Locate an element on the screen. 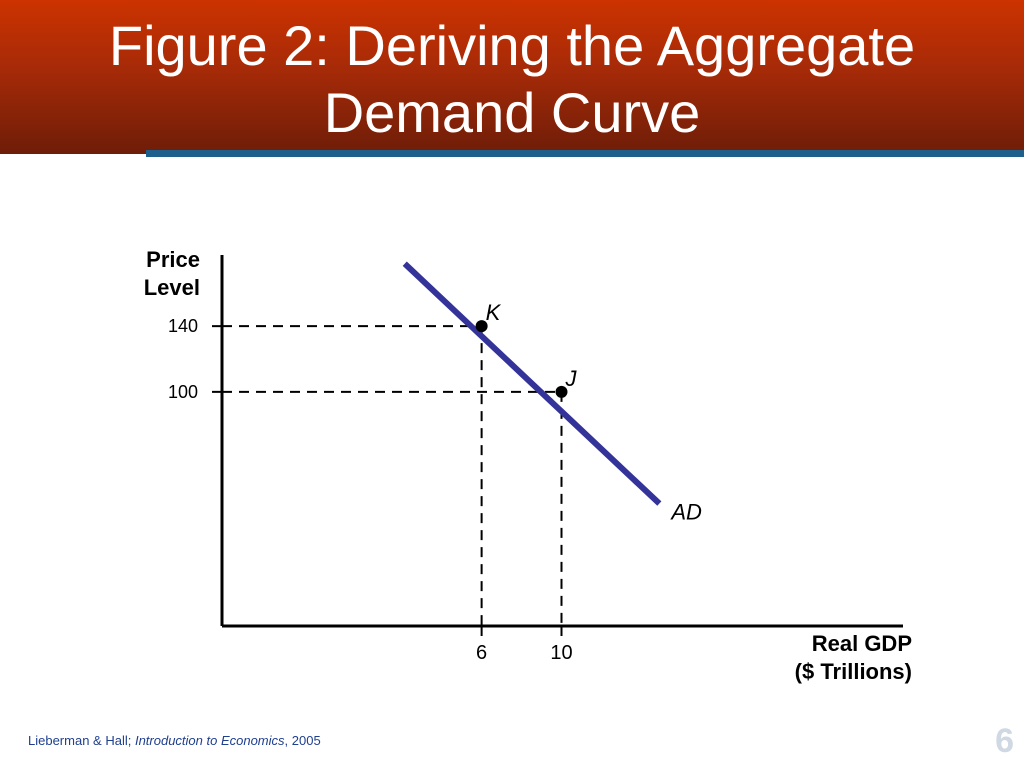 This screenshot has width=1024, height=768. x-axis-title-line: Real GDP is located at coordinates (862, 643).